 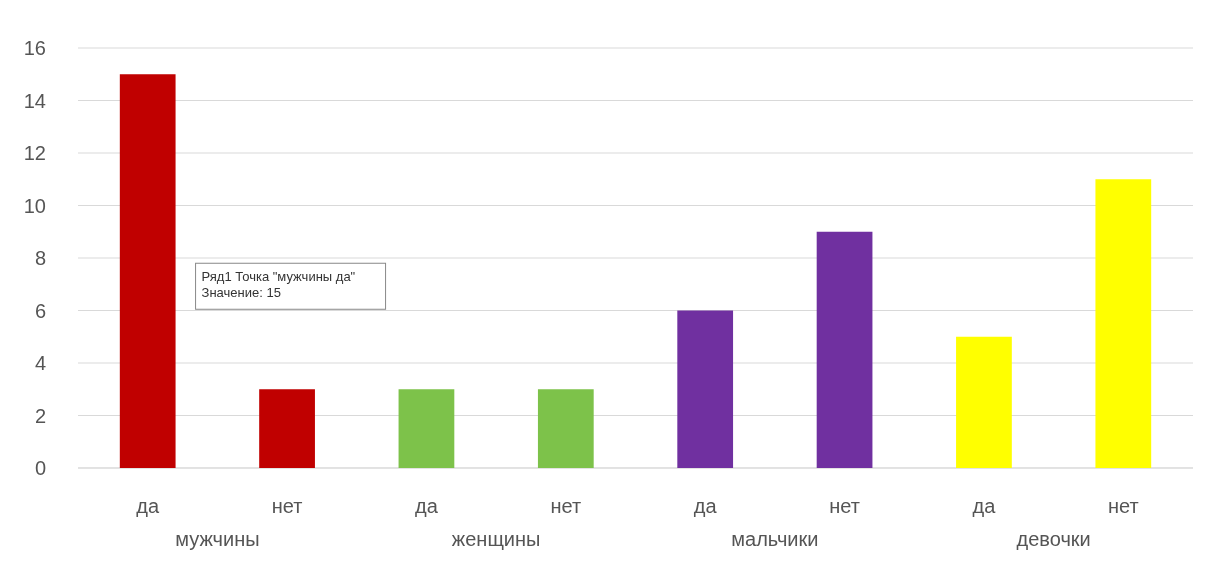 What do you see at coordinates (496, 539) in the screenshot?
I see `text: женщины` at bounding box center [496, 539].